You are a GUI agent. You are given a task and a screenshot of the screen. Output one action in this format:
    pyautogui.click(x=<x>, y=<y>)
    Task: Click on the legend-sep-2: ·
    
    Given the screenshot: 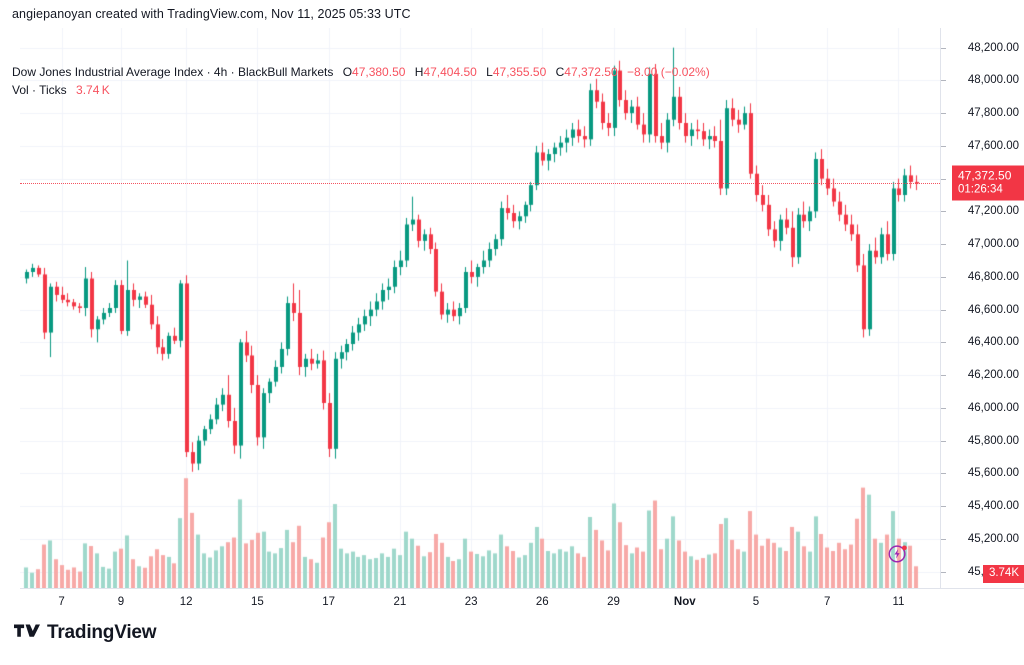 What is the action you would take?
    pyautogui.click(x=232, y=72)
    